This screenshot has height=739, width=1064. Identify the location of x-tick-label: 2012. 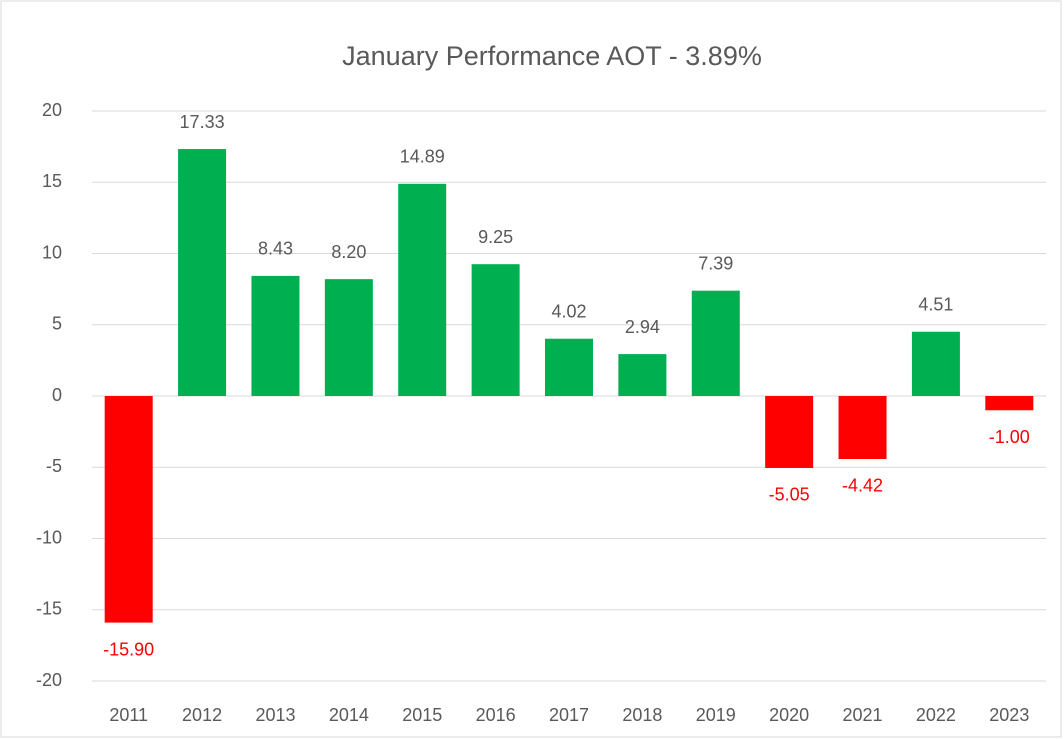
(202, 715).